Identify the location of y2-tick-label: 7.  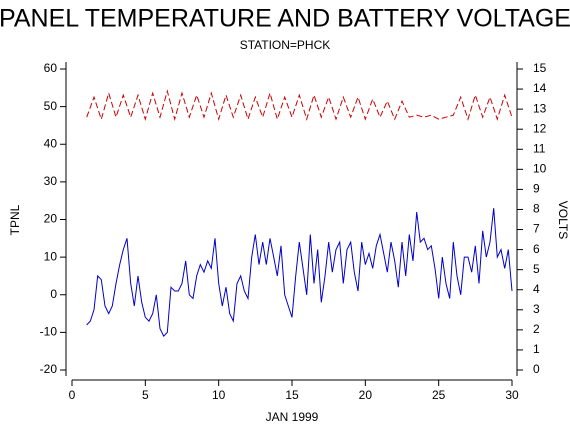
(536, 229).